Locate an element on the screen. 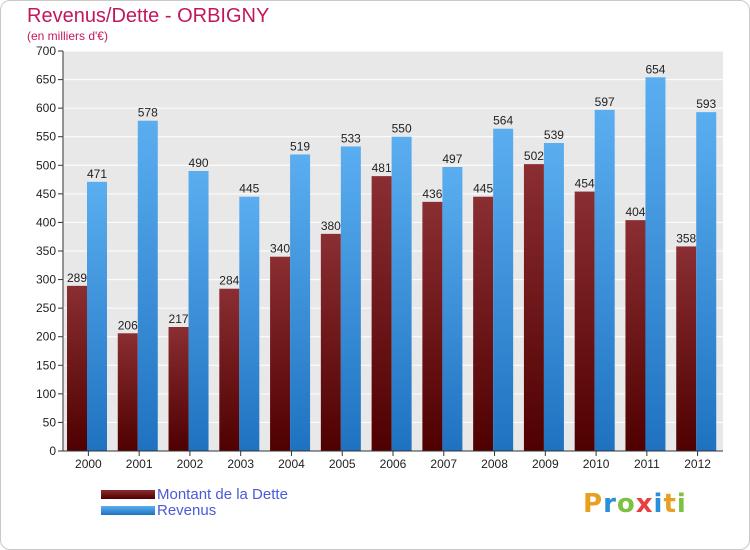  y-tick-label: 200 is located at coordinates (46, 337).